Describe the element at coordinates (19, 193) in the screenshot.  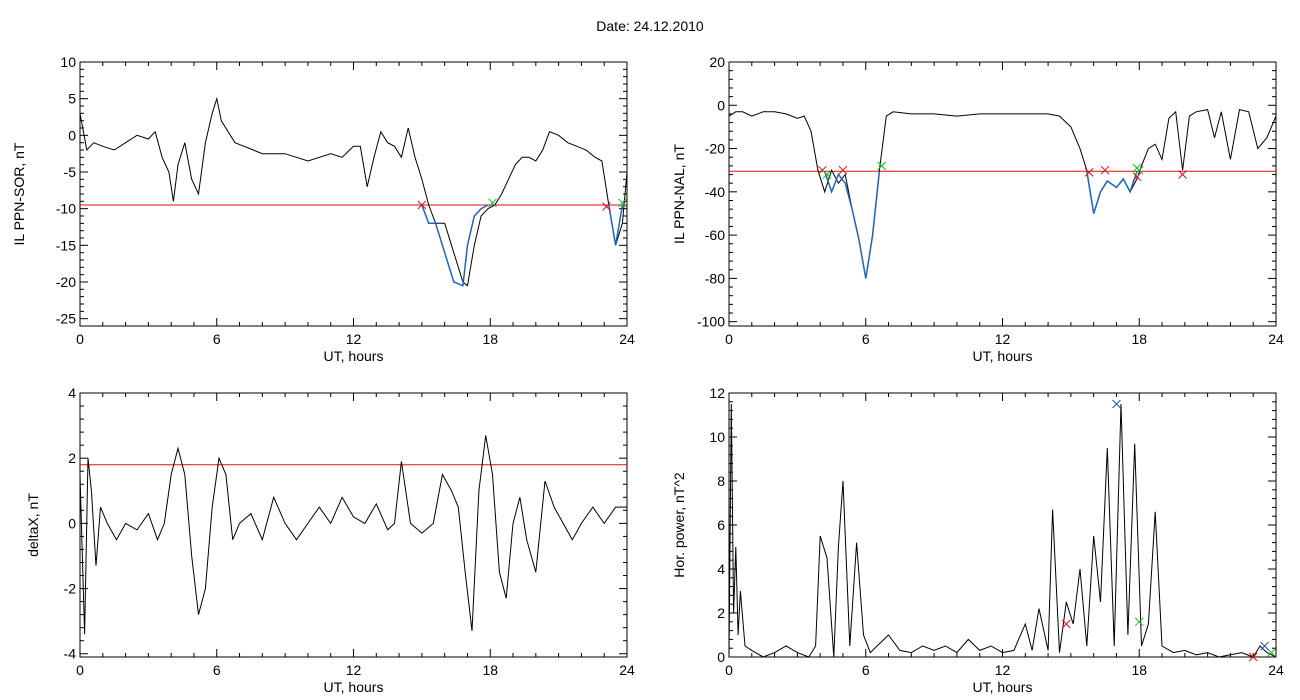
I see `y-axis-label: IL PPN-SOR, nT` at that location.